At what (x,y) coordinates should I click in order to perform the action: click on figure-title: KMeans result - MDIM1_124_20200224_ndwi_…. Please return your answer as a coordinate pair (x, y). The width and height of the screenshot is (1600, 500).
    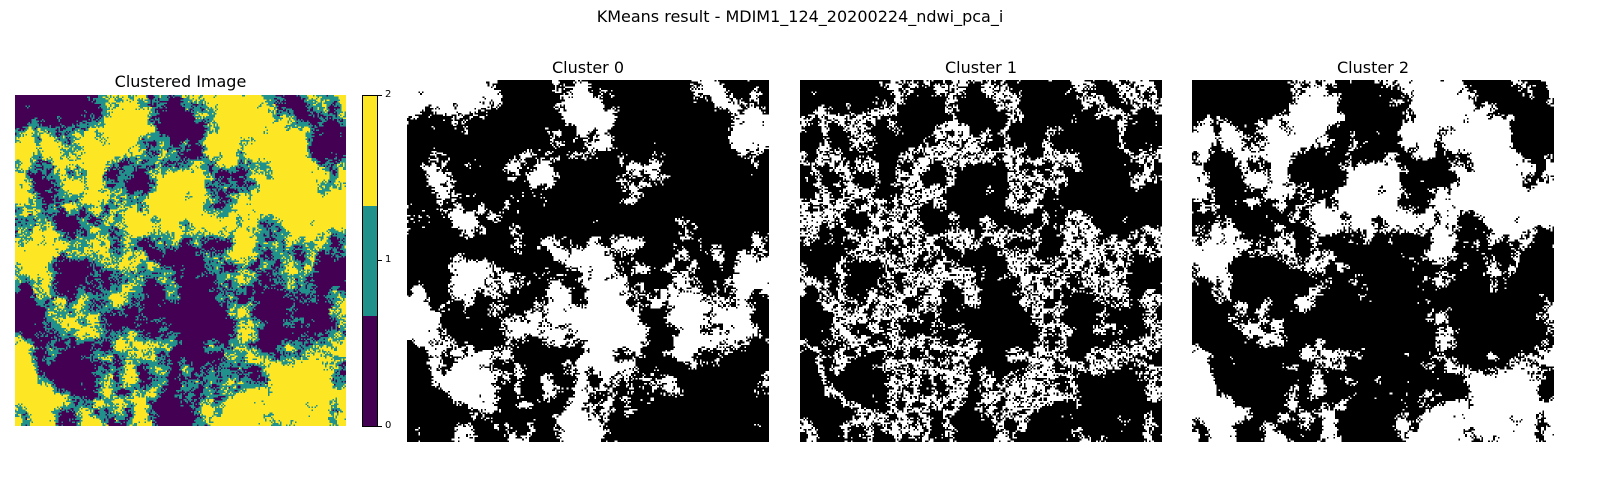
    Looking at the image, I should click on (800, 16).